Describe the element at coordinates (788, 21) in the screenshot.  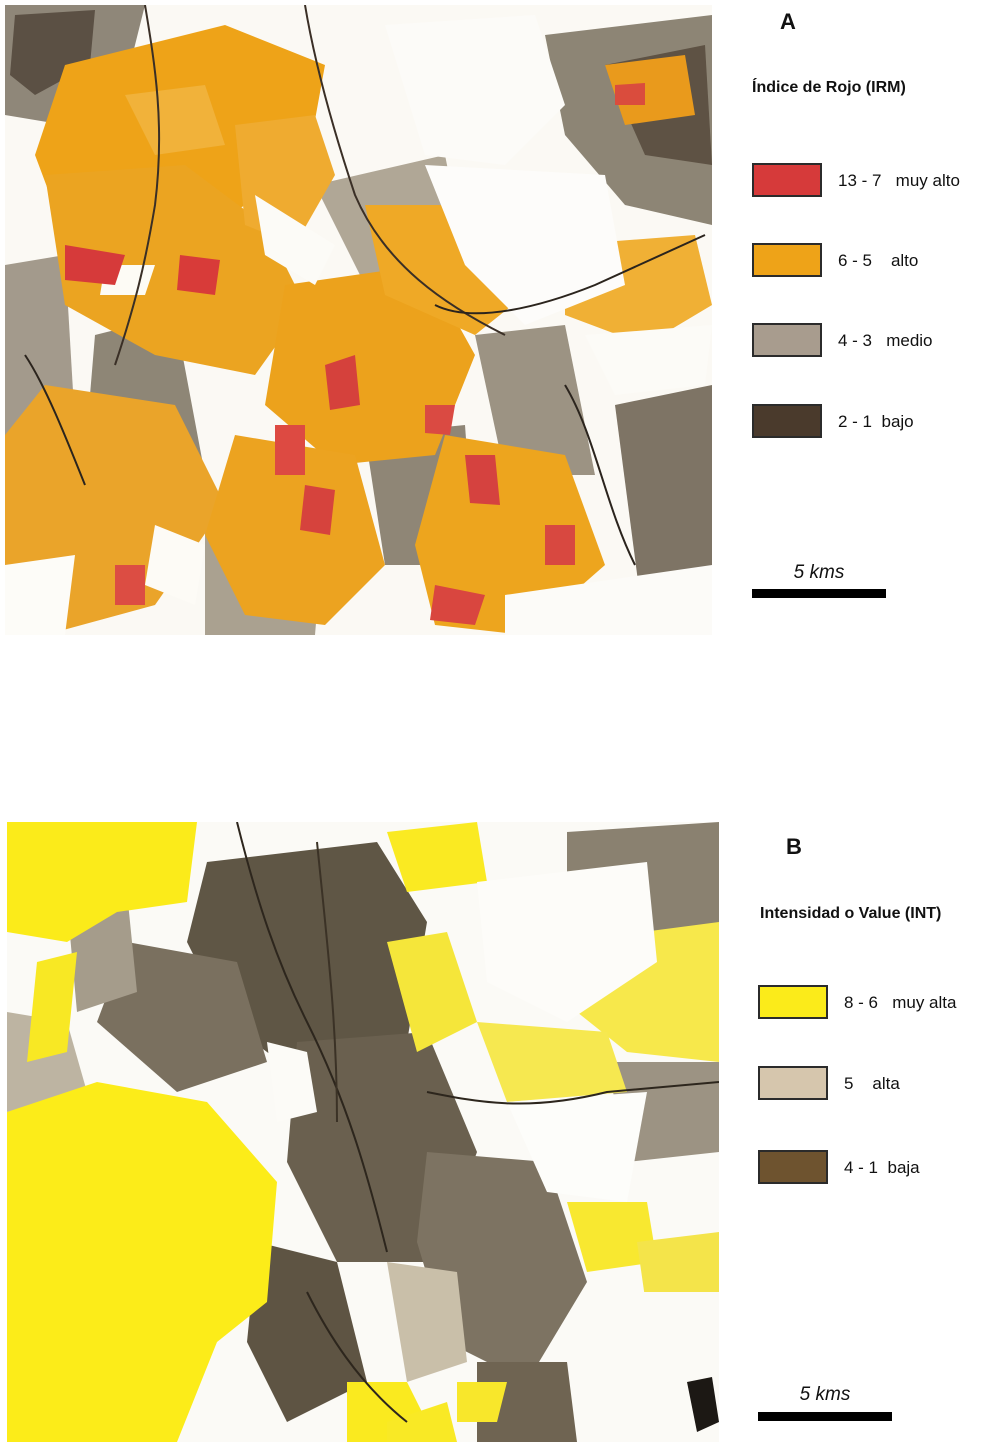
I see `panel-a-letter: A` at that location.